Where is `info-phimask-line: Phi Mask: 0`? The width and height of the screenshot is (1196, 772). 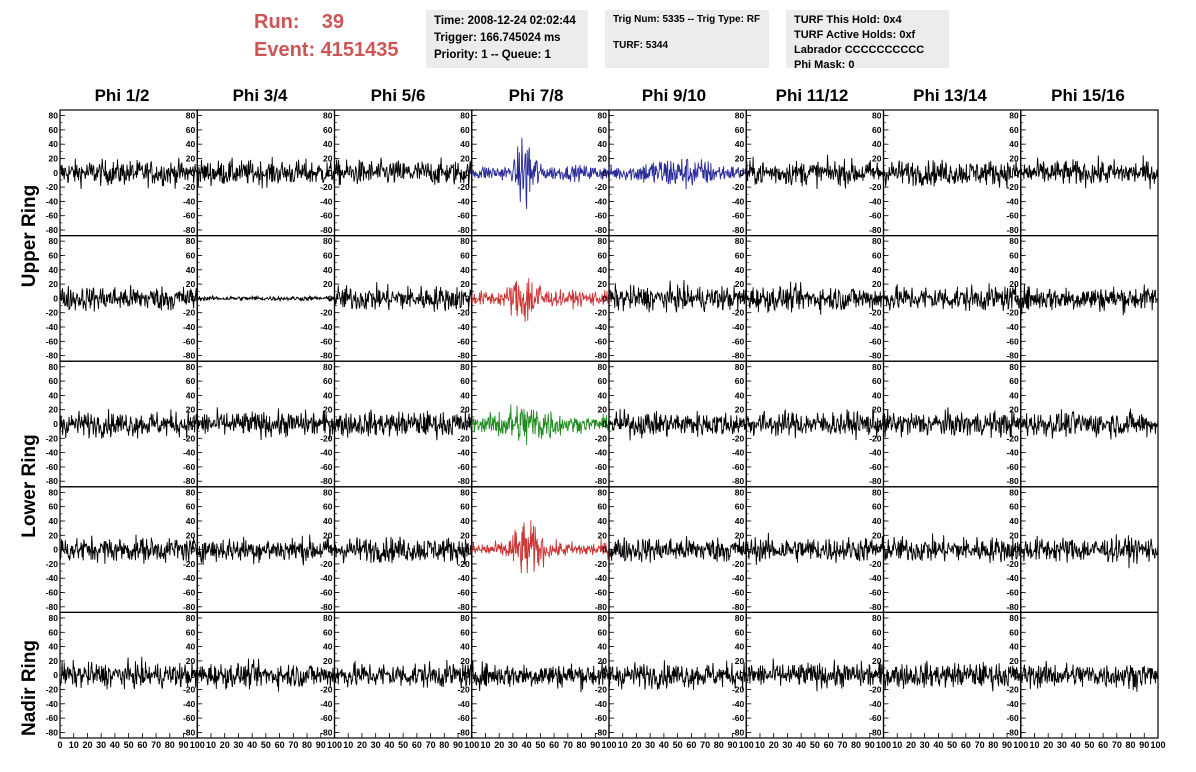 info-phimask-line: Phi Mask: 0 is located at coordinates (824, 65).